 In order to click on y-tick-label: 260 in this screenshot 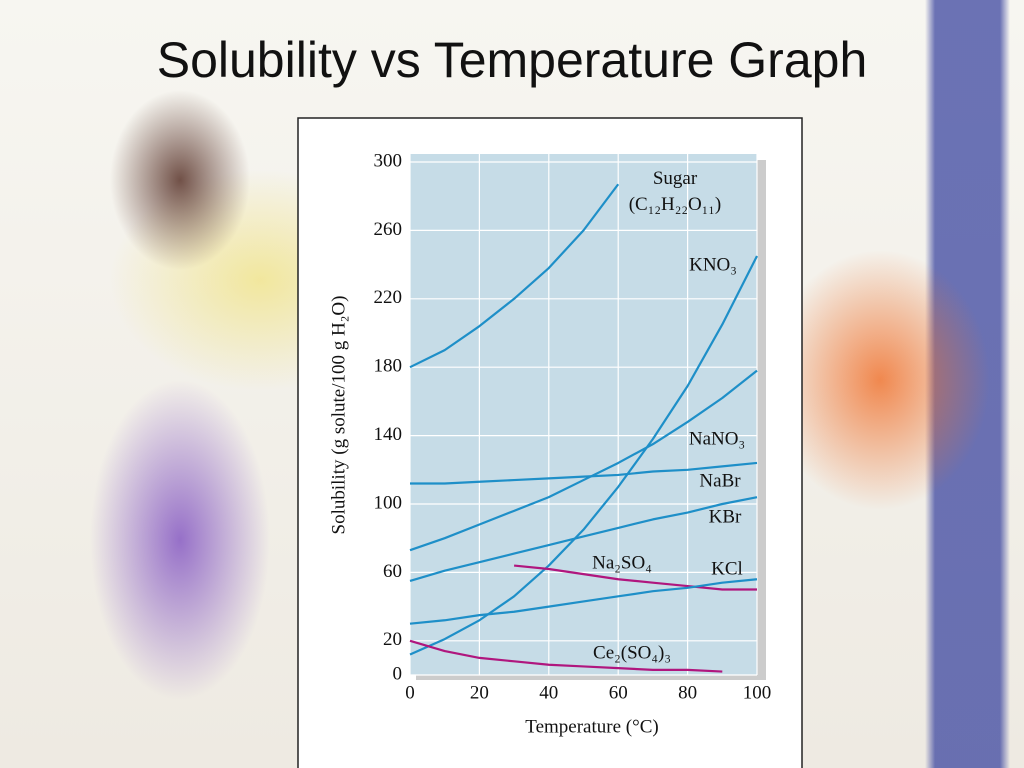, I will do `click(388, 229)`.